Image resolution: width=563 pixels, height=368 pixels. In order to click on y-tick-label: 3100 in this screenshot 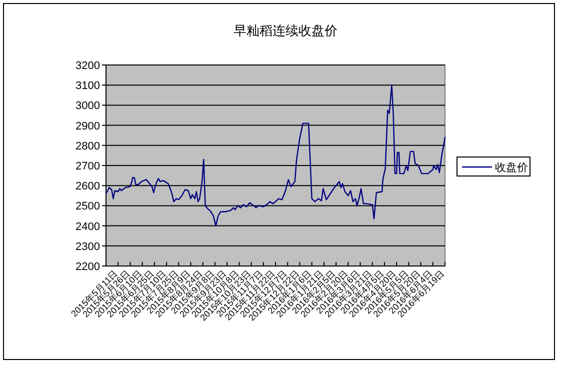, I will do `click(88, 86)`.